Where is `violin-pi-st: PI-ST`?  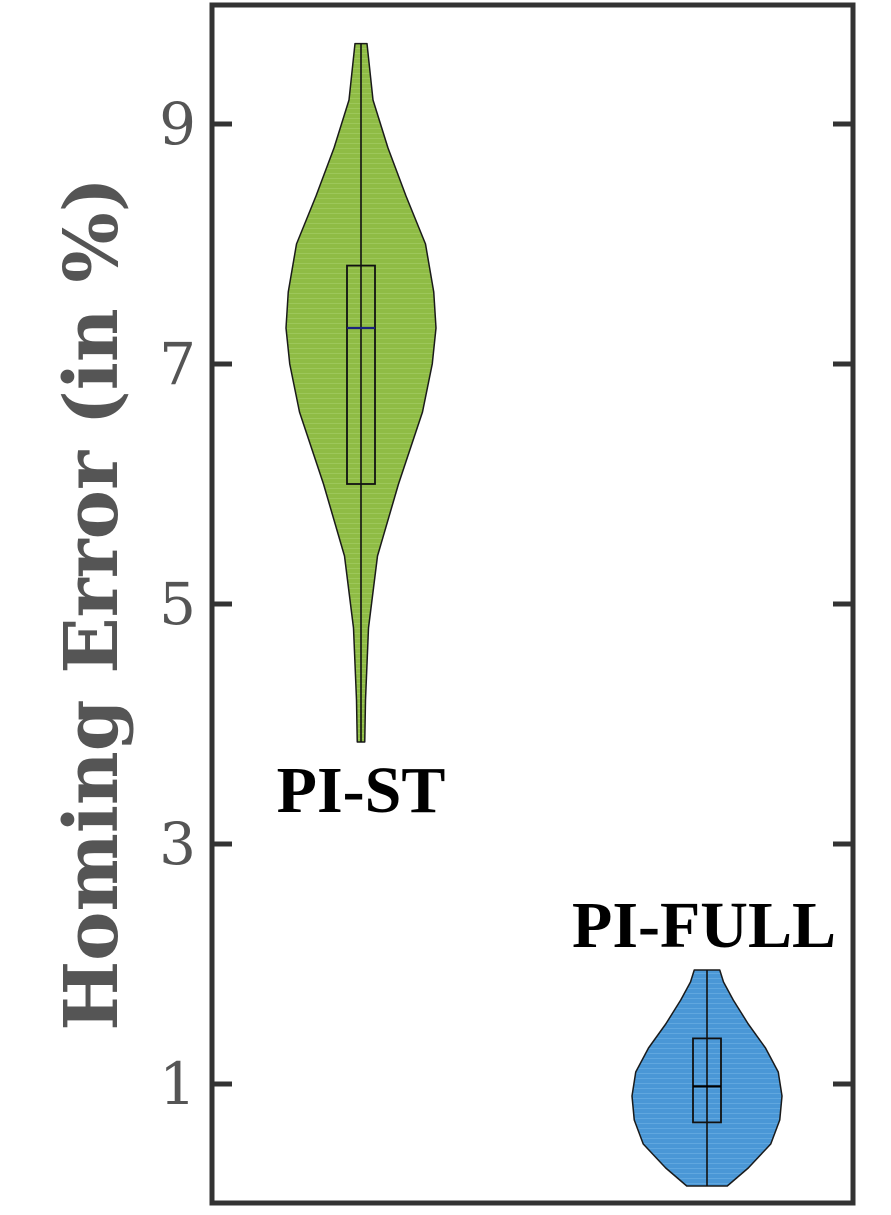
violin-pi-st: PI-ST is located at coordinates (361, 434).